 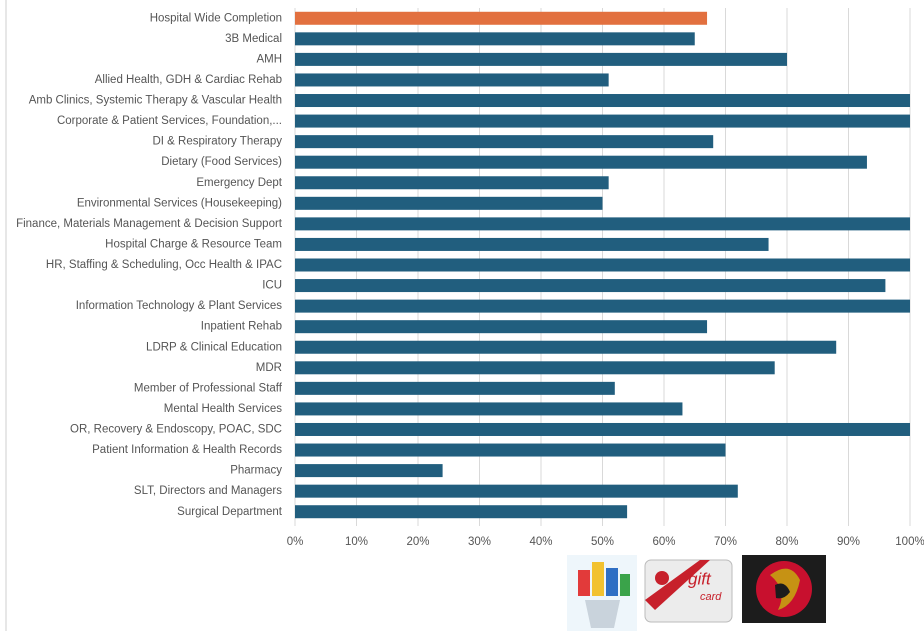 What do you see at coordinates (677, 585) in the screenshot?
I see `ribbon` at bounding box center [677, 585].